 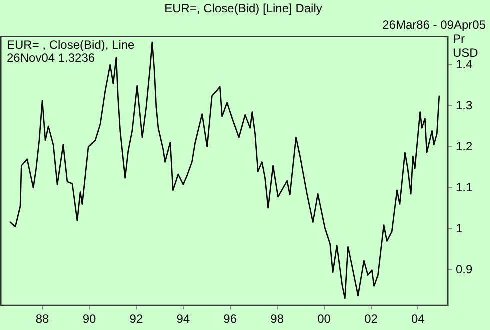 What do you see at coordinates (371, 319) in the screenshot?
I see `x-tick-label: 02` at bounding box center [371, 319].